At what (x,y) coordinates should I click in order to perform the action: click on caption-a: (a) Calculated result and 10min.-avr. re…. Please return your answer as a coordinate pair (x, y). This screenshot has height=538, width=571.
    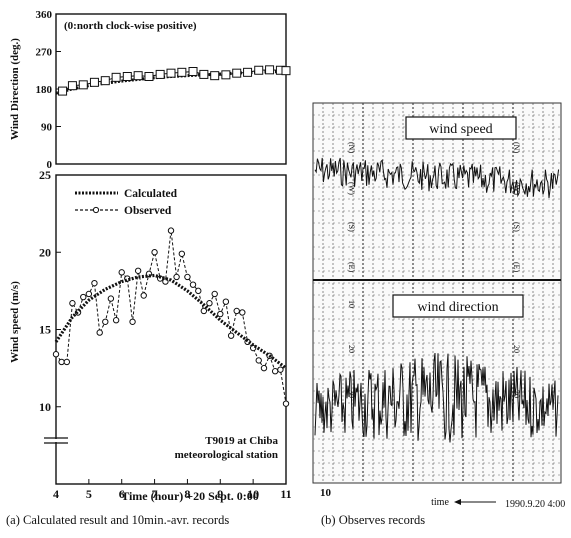
    Looking at the image, I should click on (117, 520).